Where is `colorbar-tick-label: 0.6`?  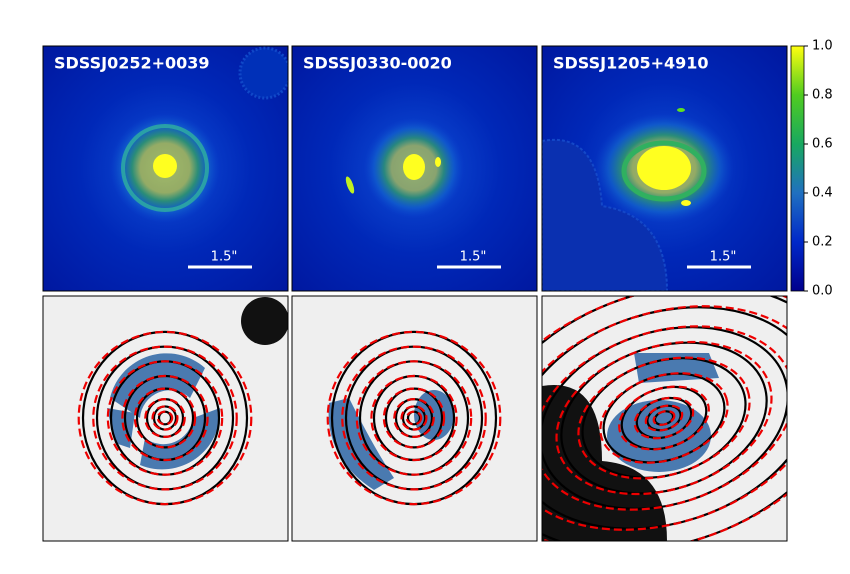
colorbar-tick-label: 0.6 is located at coordinates (822, 144).